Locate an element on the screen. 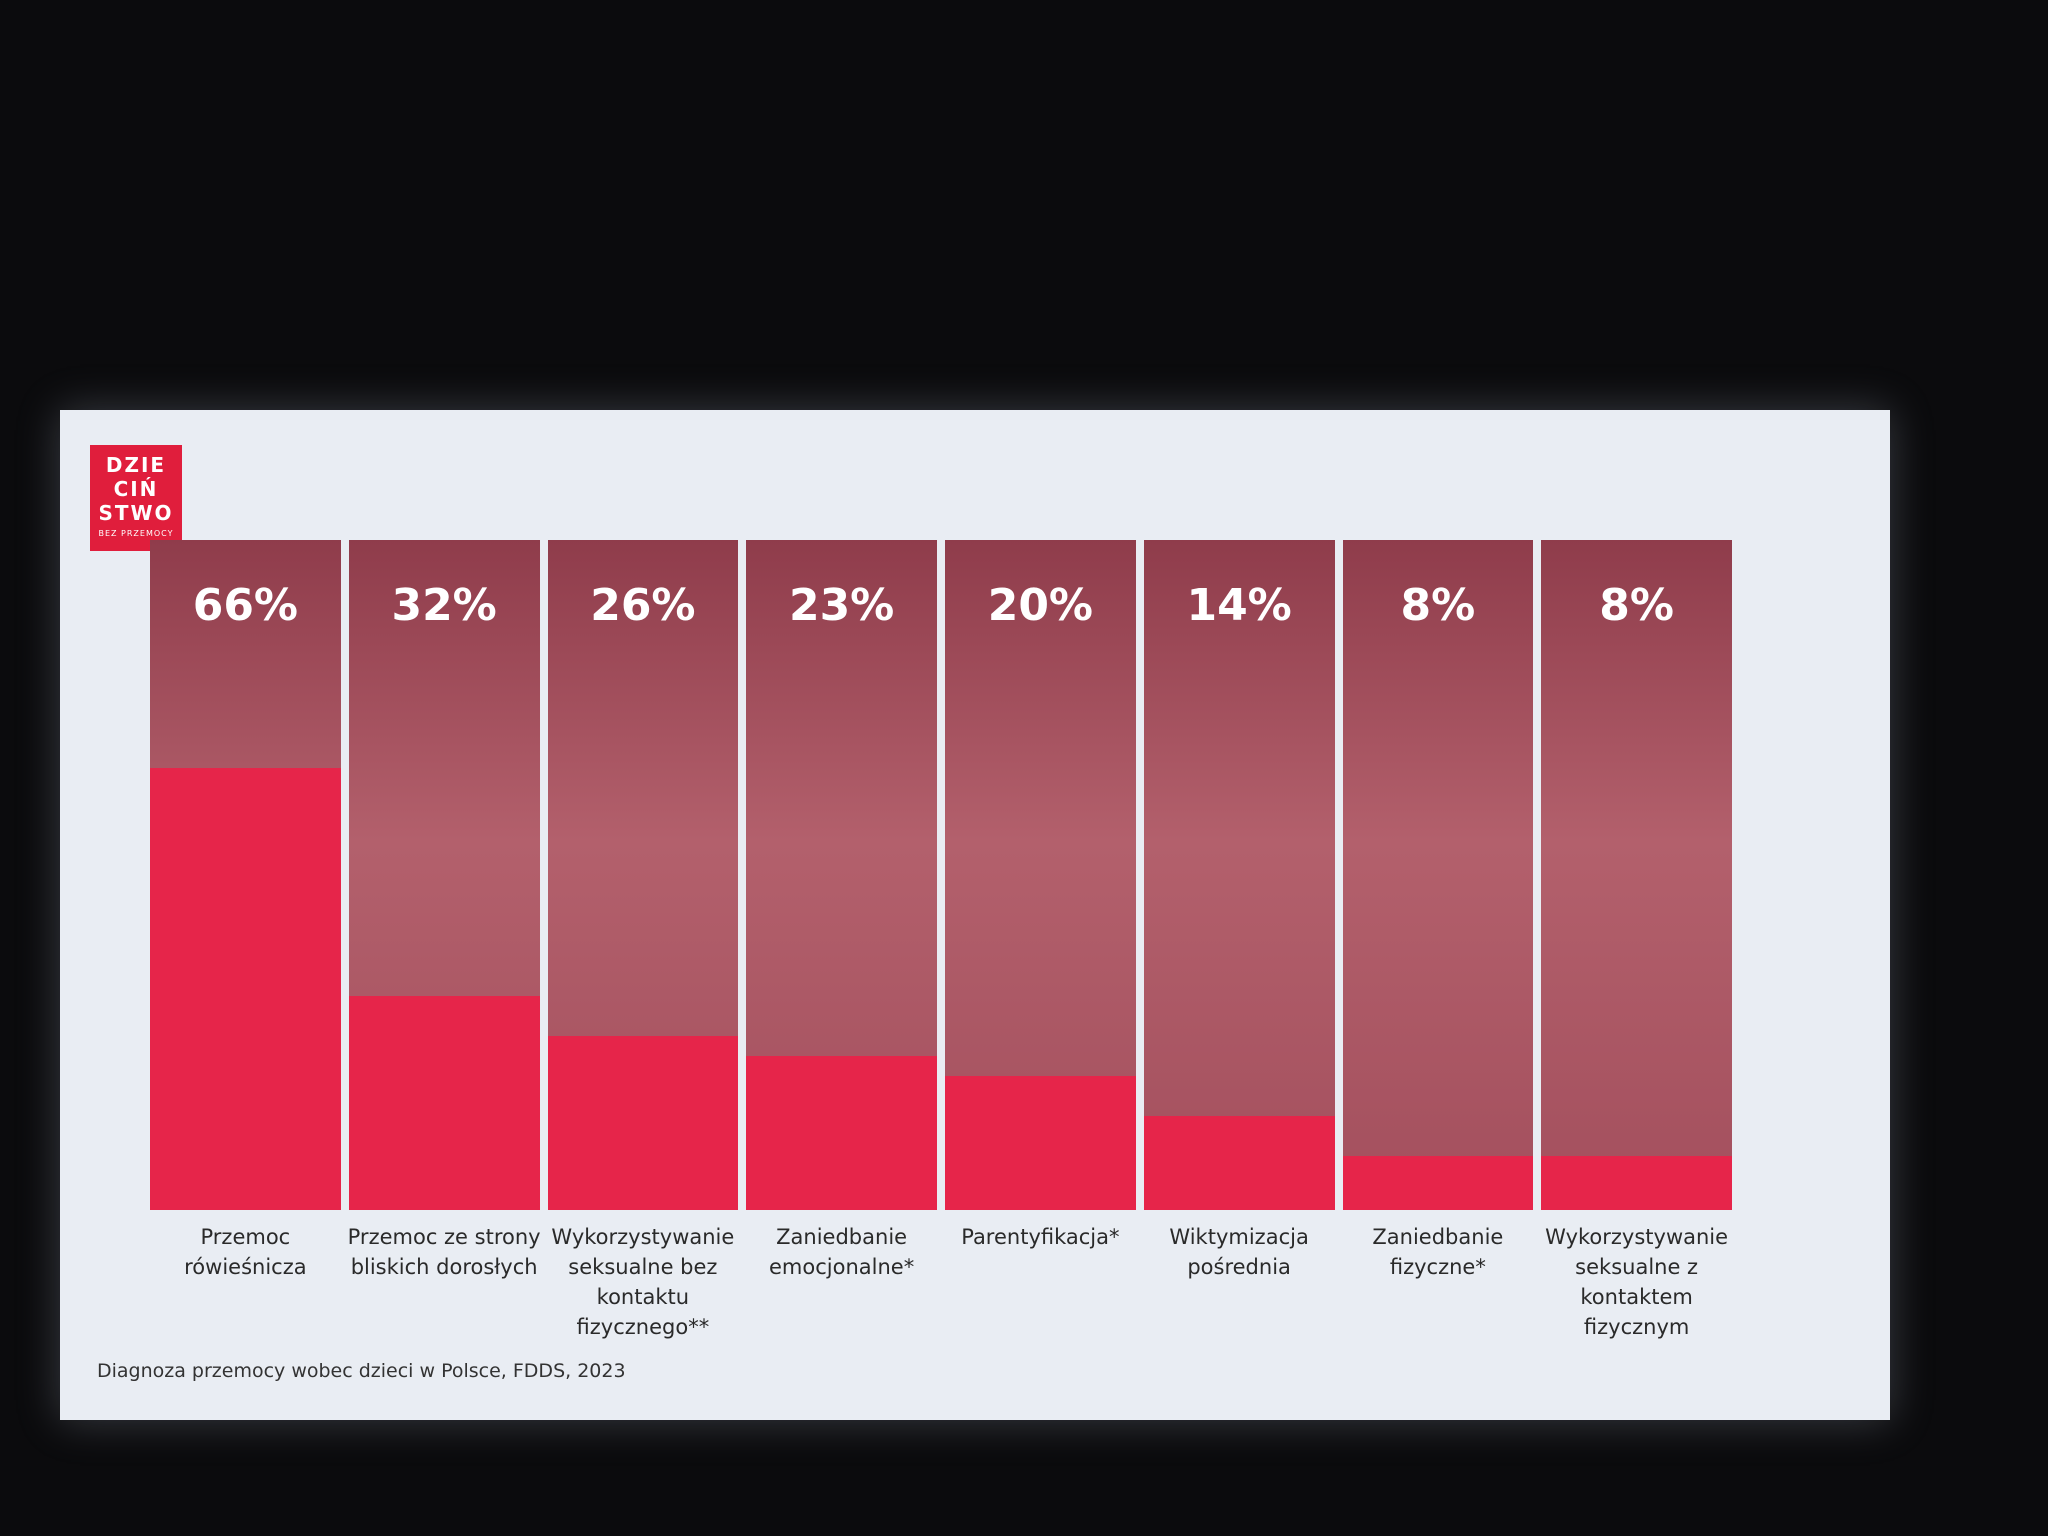 The image size is (2048, 1536). logo-line: STWO is located at coordinates (136, 513).